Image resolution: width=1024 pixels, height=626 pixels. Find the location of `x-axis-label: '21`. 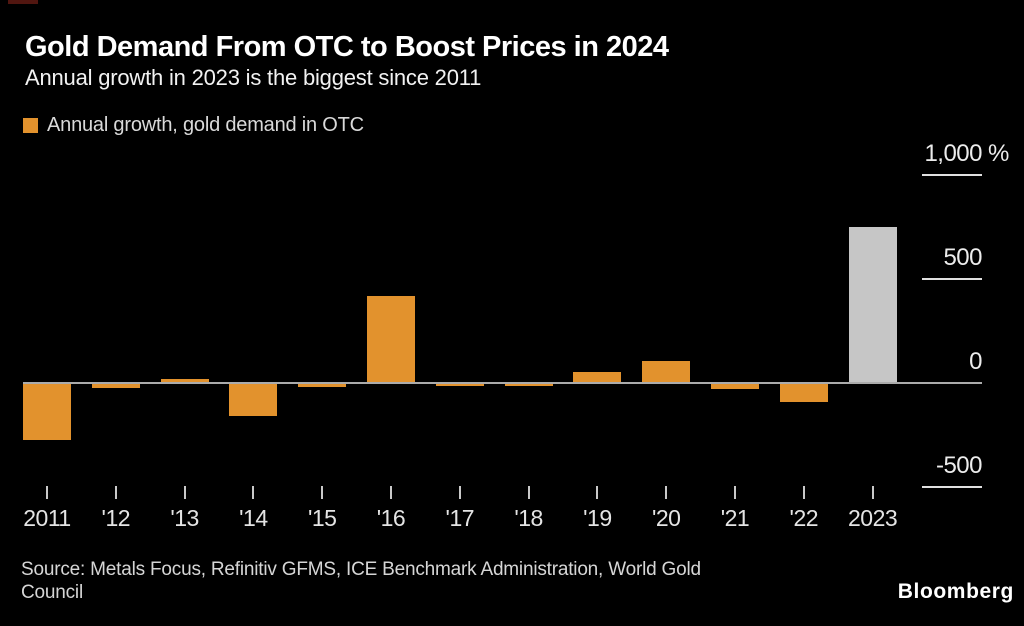

x-axis-label: '21 is located at coordinates (735, 518).